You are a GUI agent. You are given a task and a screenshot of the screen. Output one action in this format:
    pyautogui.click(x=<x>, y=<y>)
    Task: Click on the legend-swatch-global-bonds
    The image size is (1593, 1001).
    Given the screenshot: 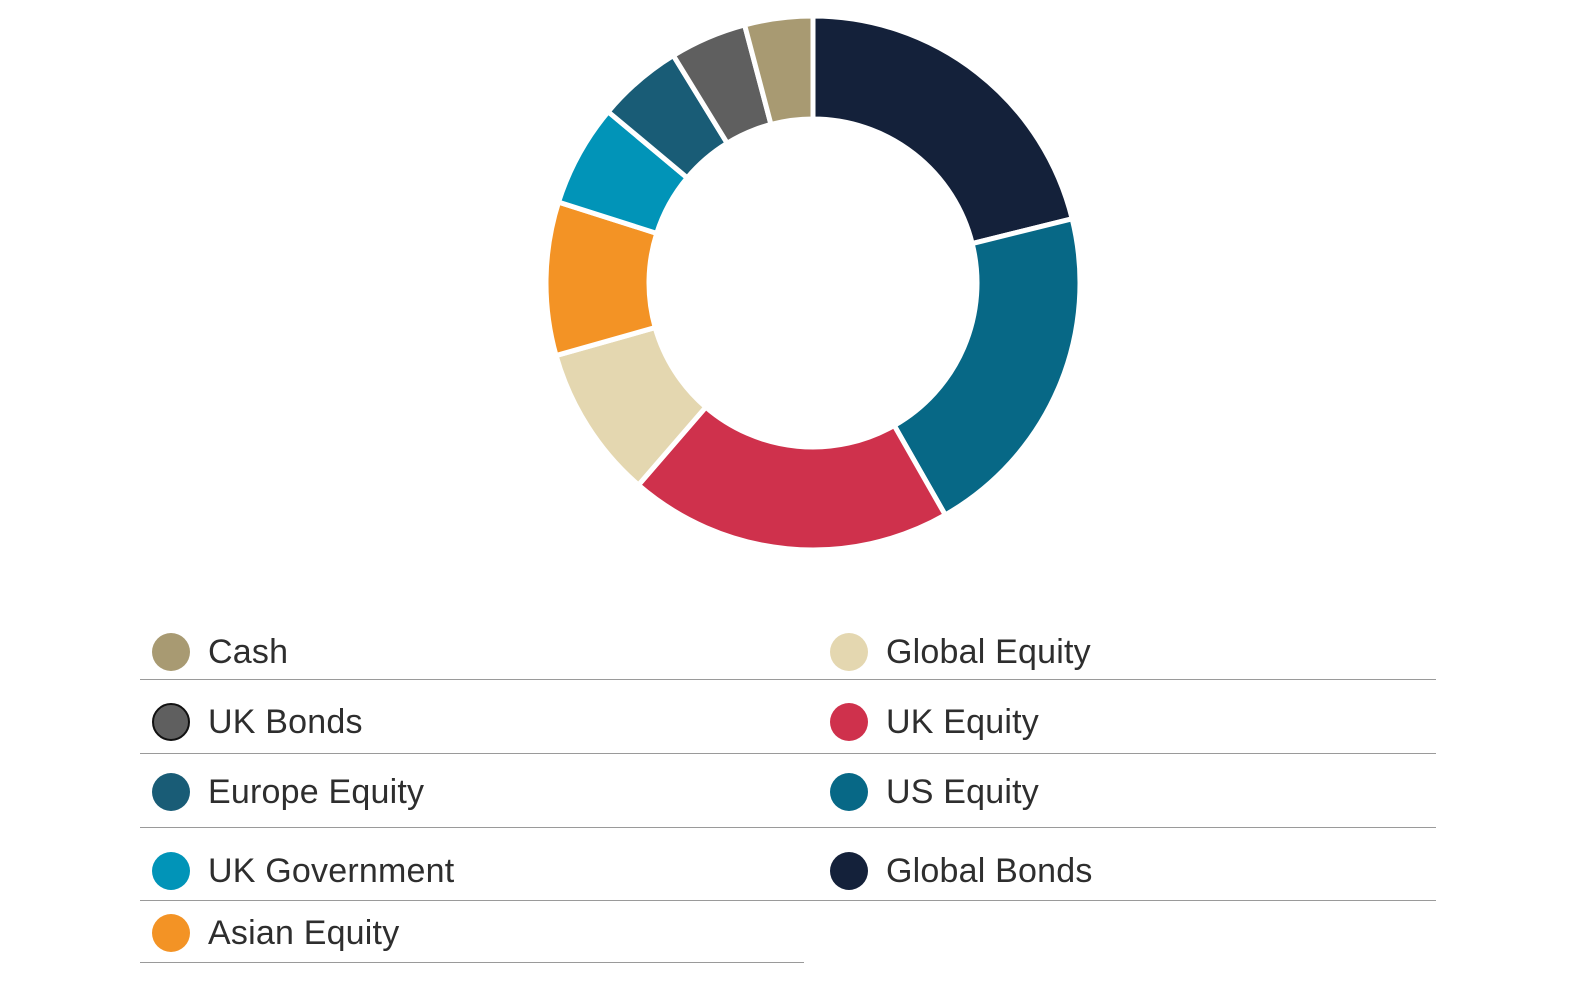 What is the action you would take?
    pyautogui.click(x=849, y=871)
    